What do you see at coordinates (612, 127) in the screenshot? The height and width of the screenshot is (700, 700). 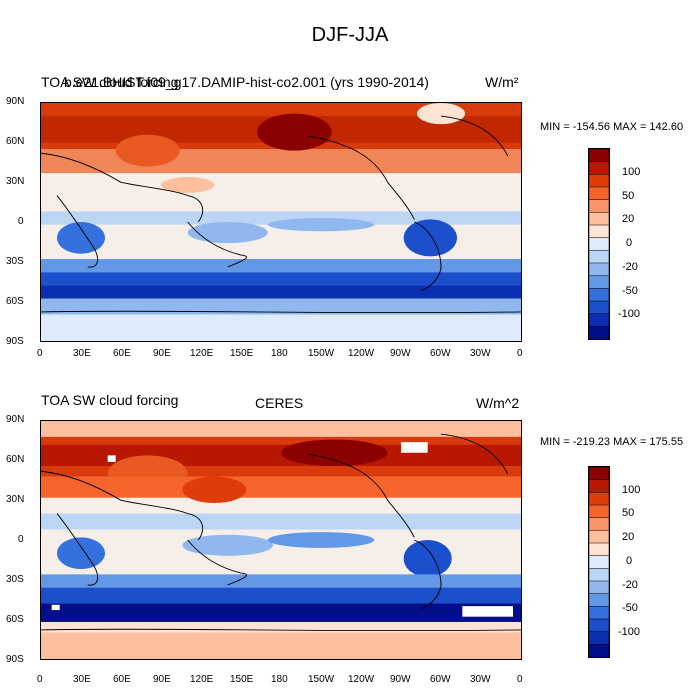 I see `panel-1-stats: MIN = -154.56 MAX = 142.60` at bounding box center [612, 127].